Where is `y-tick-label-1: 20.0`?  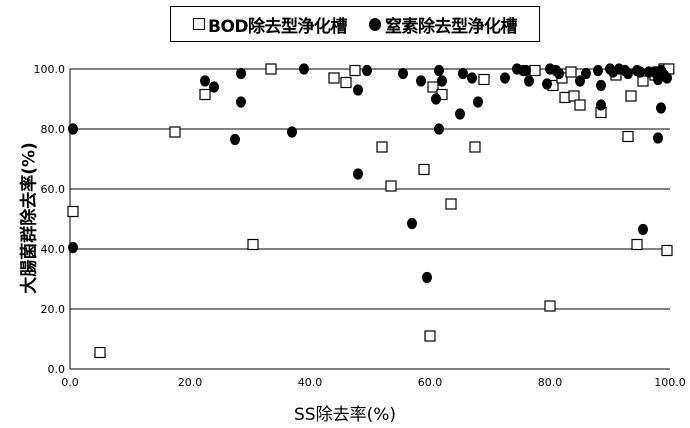 y-tick-label-1: 20.0 is located at coordinates (53, 309).